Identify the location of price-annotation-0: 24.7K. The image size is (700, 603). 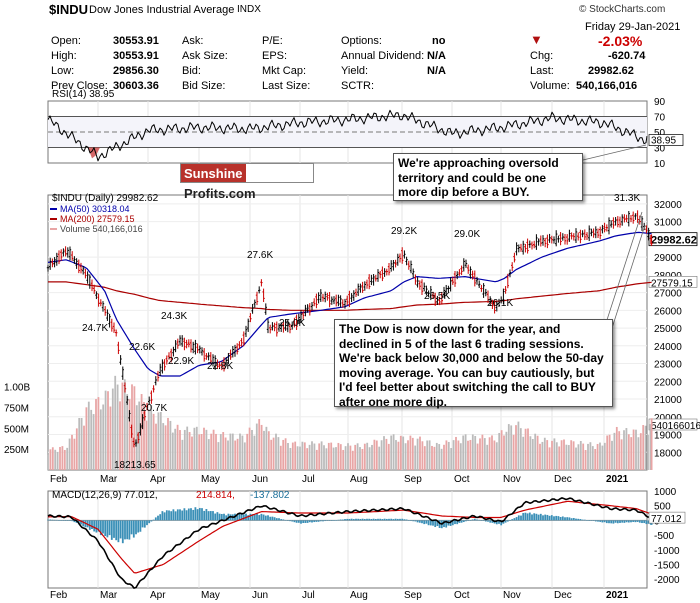
(95, 328).